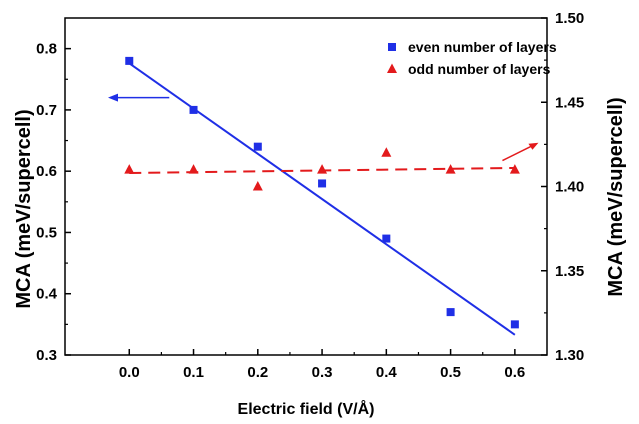 The height and width of the screenshot is (424, 639). What do you see at coordinates (306, 408) in the screenshot?
I see `x-axis-title: Electric field (V/Å)` at bounding box center [306, 408].